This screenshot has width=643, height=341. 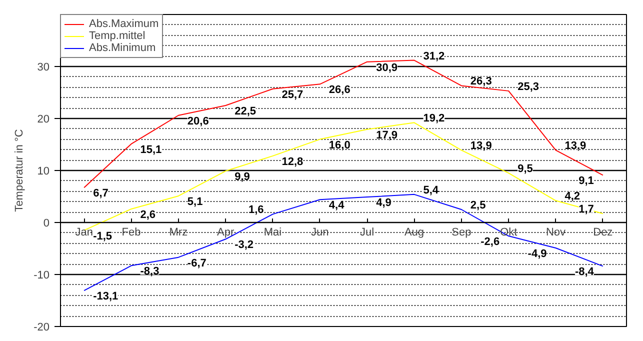 I want to click on y-tick-label: -10, so click(x=42, y=276).